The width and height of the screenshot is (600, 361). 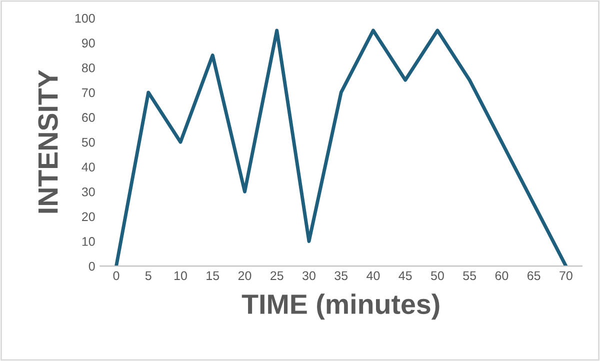 What do you see at coordinates (85, 18) in the screenshot?
I see `y-tick-label: 100` at bounding box center [85, 18].